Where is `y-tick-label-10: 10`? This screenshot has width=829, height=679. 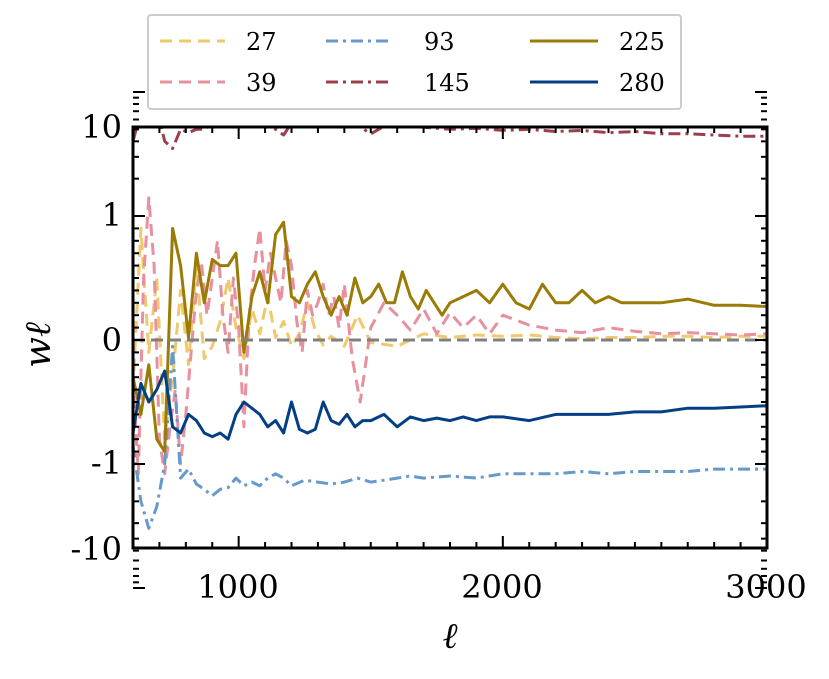
y-tick-label-10: 10 is located at coordinates (101, 127).